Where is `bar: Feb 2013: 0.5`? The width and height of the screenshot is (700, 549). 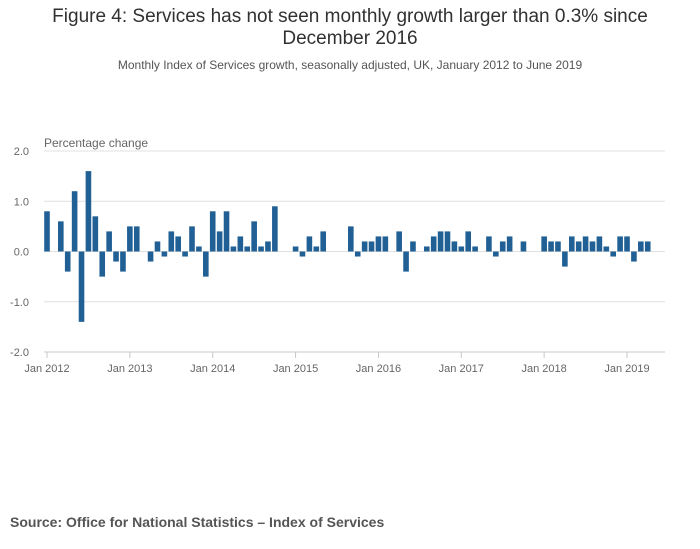 bar: Feb 2013: 0.5 is located at coordinates (136, 239).